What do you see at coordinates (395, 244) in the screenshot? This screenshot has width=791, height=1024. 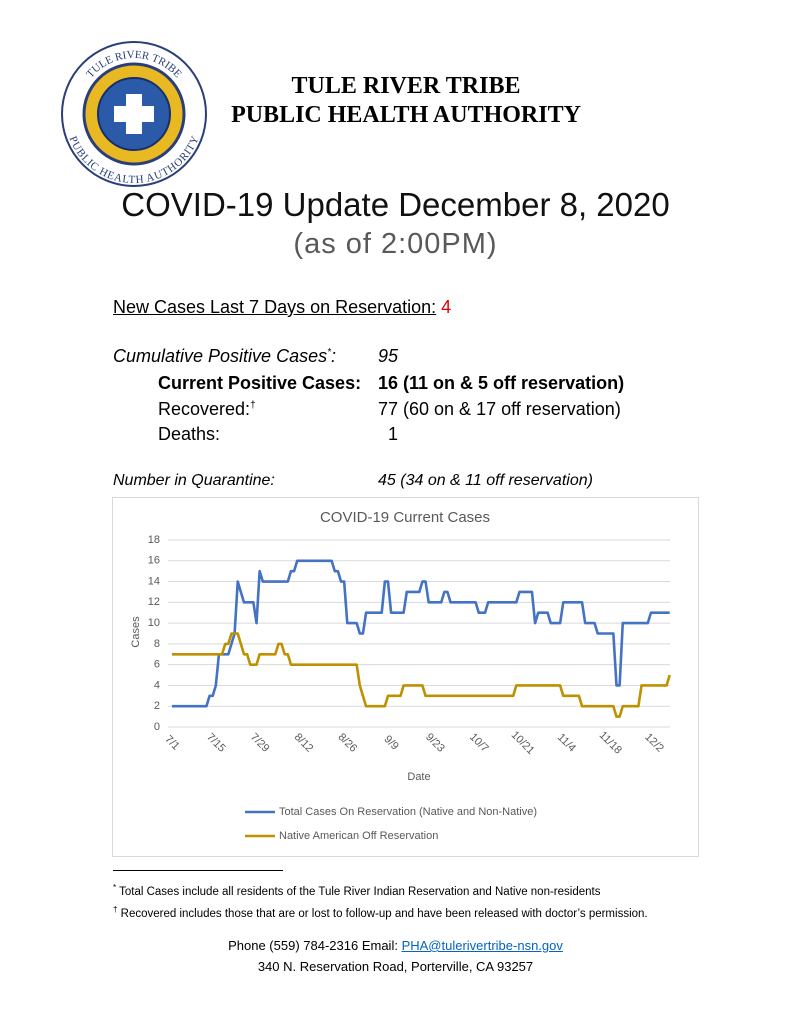 I see `update-subtitle: (as of 2:00PM)` at bounding box center [395, 244].